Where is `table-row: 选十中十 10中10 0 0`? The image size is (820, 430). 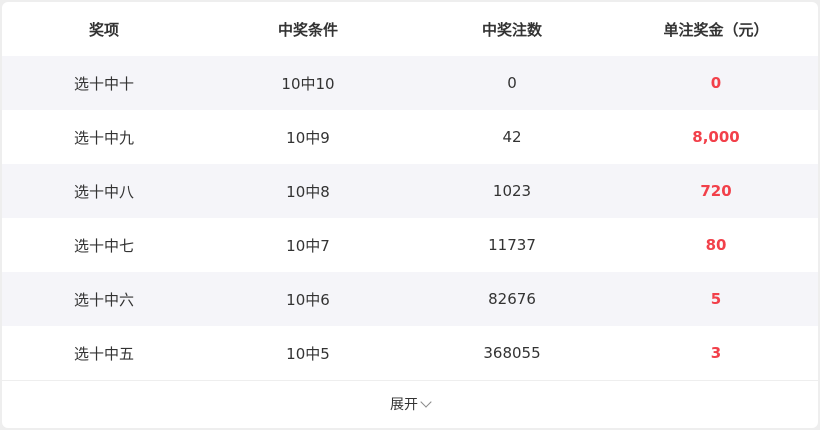
table-row: 选十中十 10中10 0 0 is located at coordinates (410, 83).